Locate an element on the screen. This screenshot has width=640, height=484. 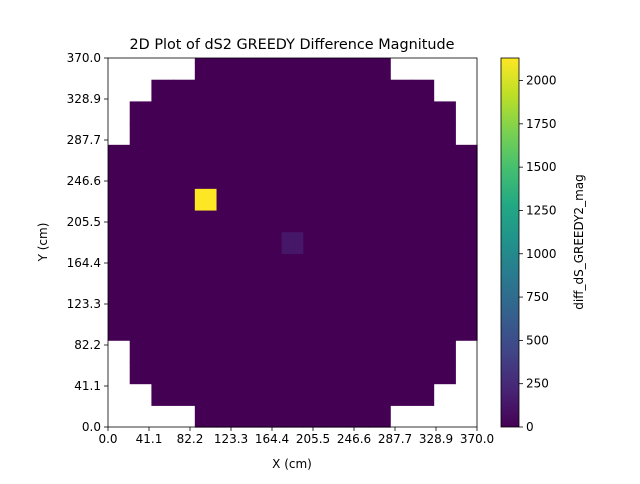
x-tick-label: 370.0 is located at coordinates (477, 439).